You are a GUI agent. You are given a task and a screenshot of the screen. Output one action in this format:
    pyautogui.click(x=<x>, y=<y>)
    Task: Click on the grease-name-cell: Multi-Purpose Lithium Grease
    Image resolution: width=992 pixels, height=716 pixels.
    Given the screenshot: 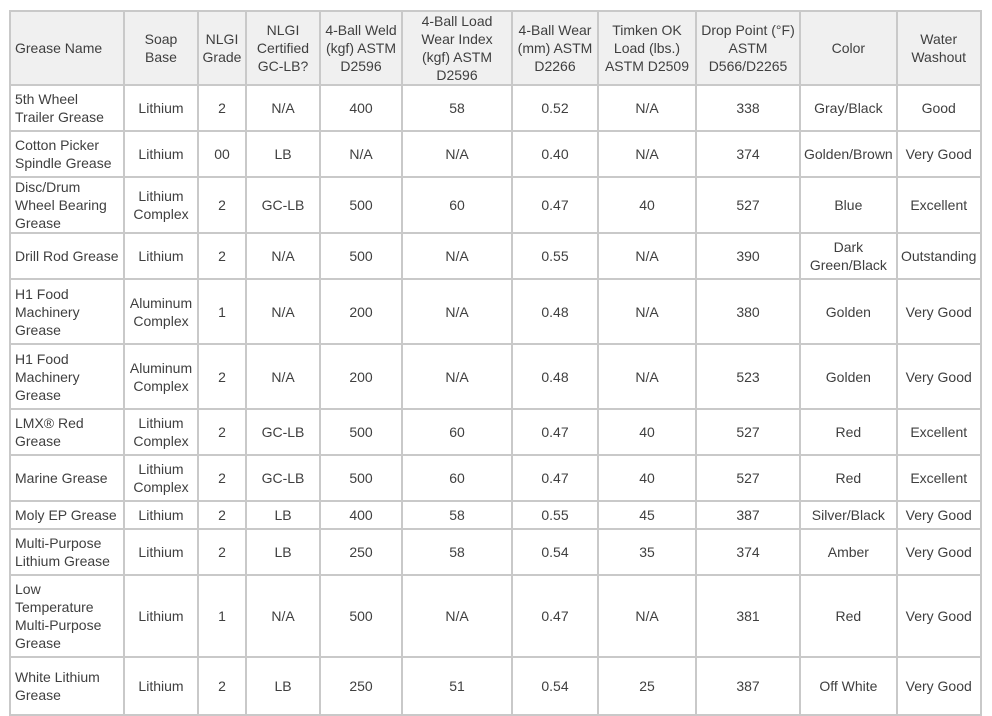 What is the action you would take?
    pyautogui.click(x=67, y=552)
    